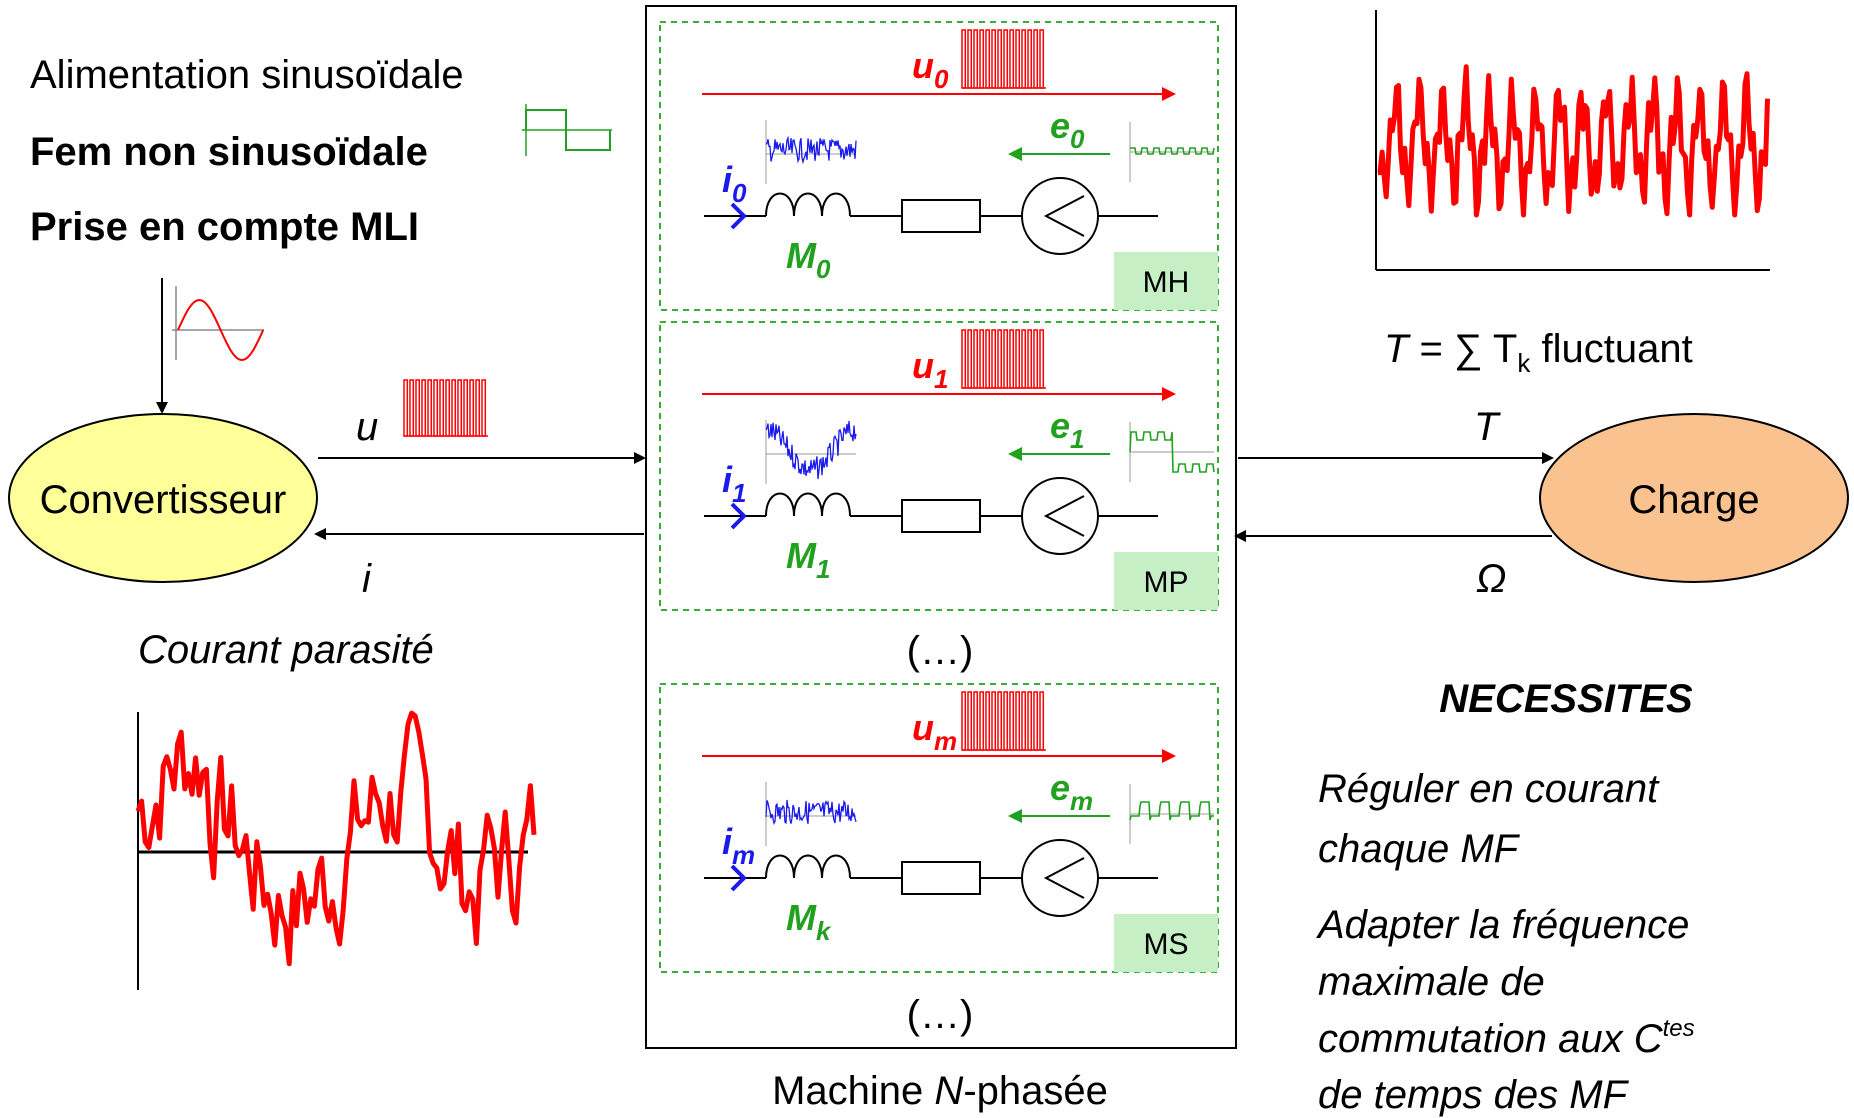 The height and width of the screenshot is (1118, 1854). What do you see at coordinates (1419, 849) in the screenshot?
I see `req1-line2: chaque MF` at bounding box center [1419, 849].